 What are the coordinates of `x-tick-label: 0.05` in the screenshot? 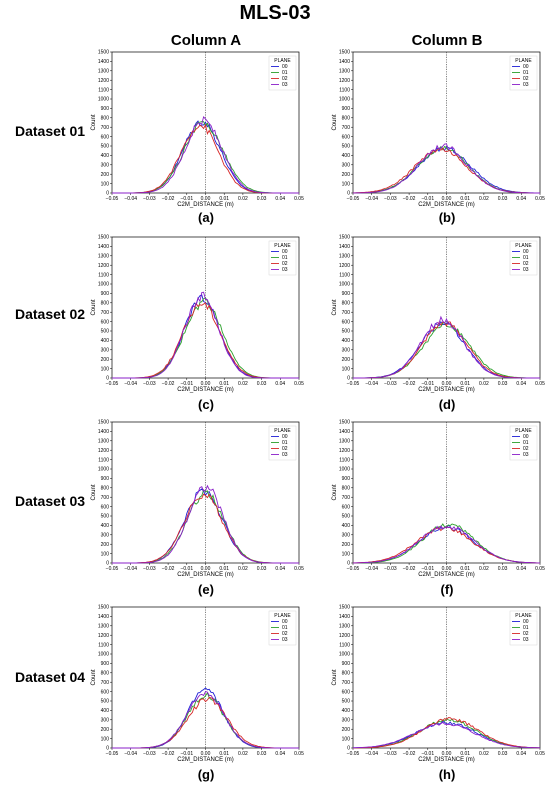 It's located at (299, 199).